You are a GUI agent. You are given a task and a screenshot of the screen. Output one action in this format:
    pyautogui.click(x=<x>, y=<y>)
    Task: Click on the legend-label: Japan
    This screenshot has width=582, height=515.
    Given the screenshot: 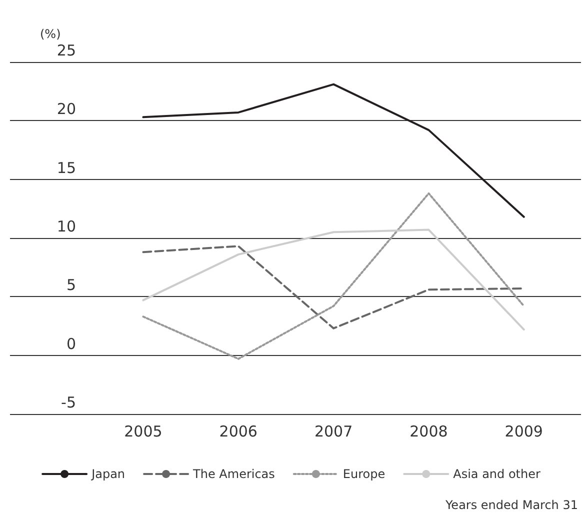 What is the action you would take?
    pyautogui.click(x=108, y=474)
    